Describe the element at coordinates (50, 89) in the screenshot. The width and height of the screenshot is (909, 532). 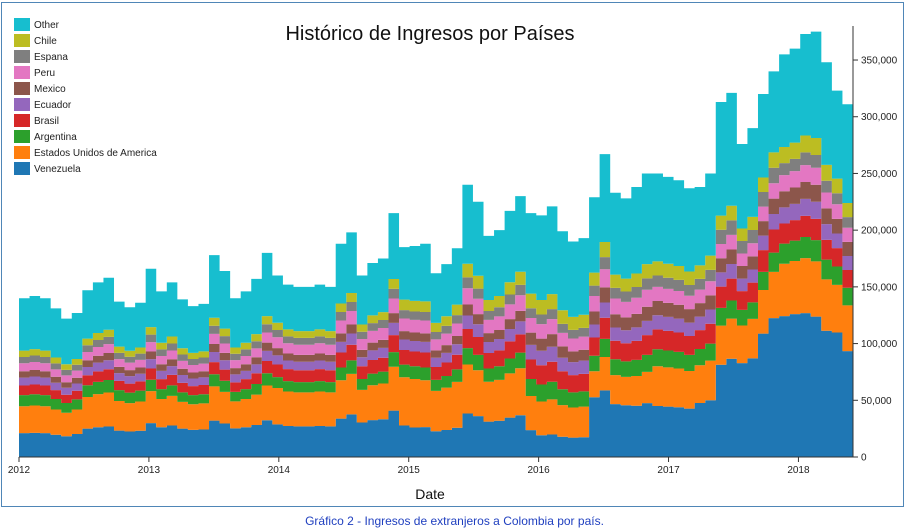
I see `legend-label: Mexico` at that location.